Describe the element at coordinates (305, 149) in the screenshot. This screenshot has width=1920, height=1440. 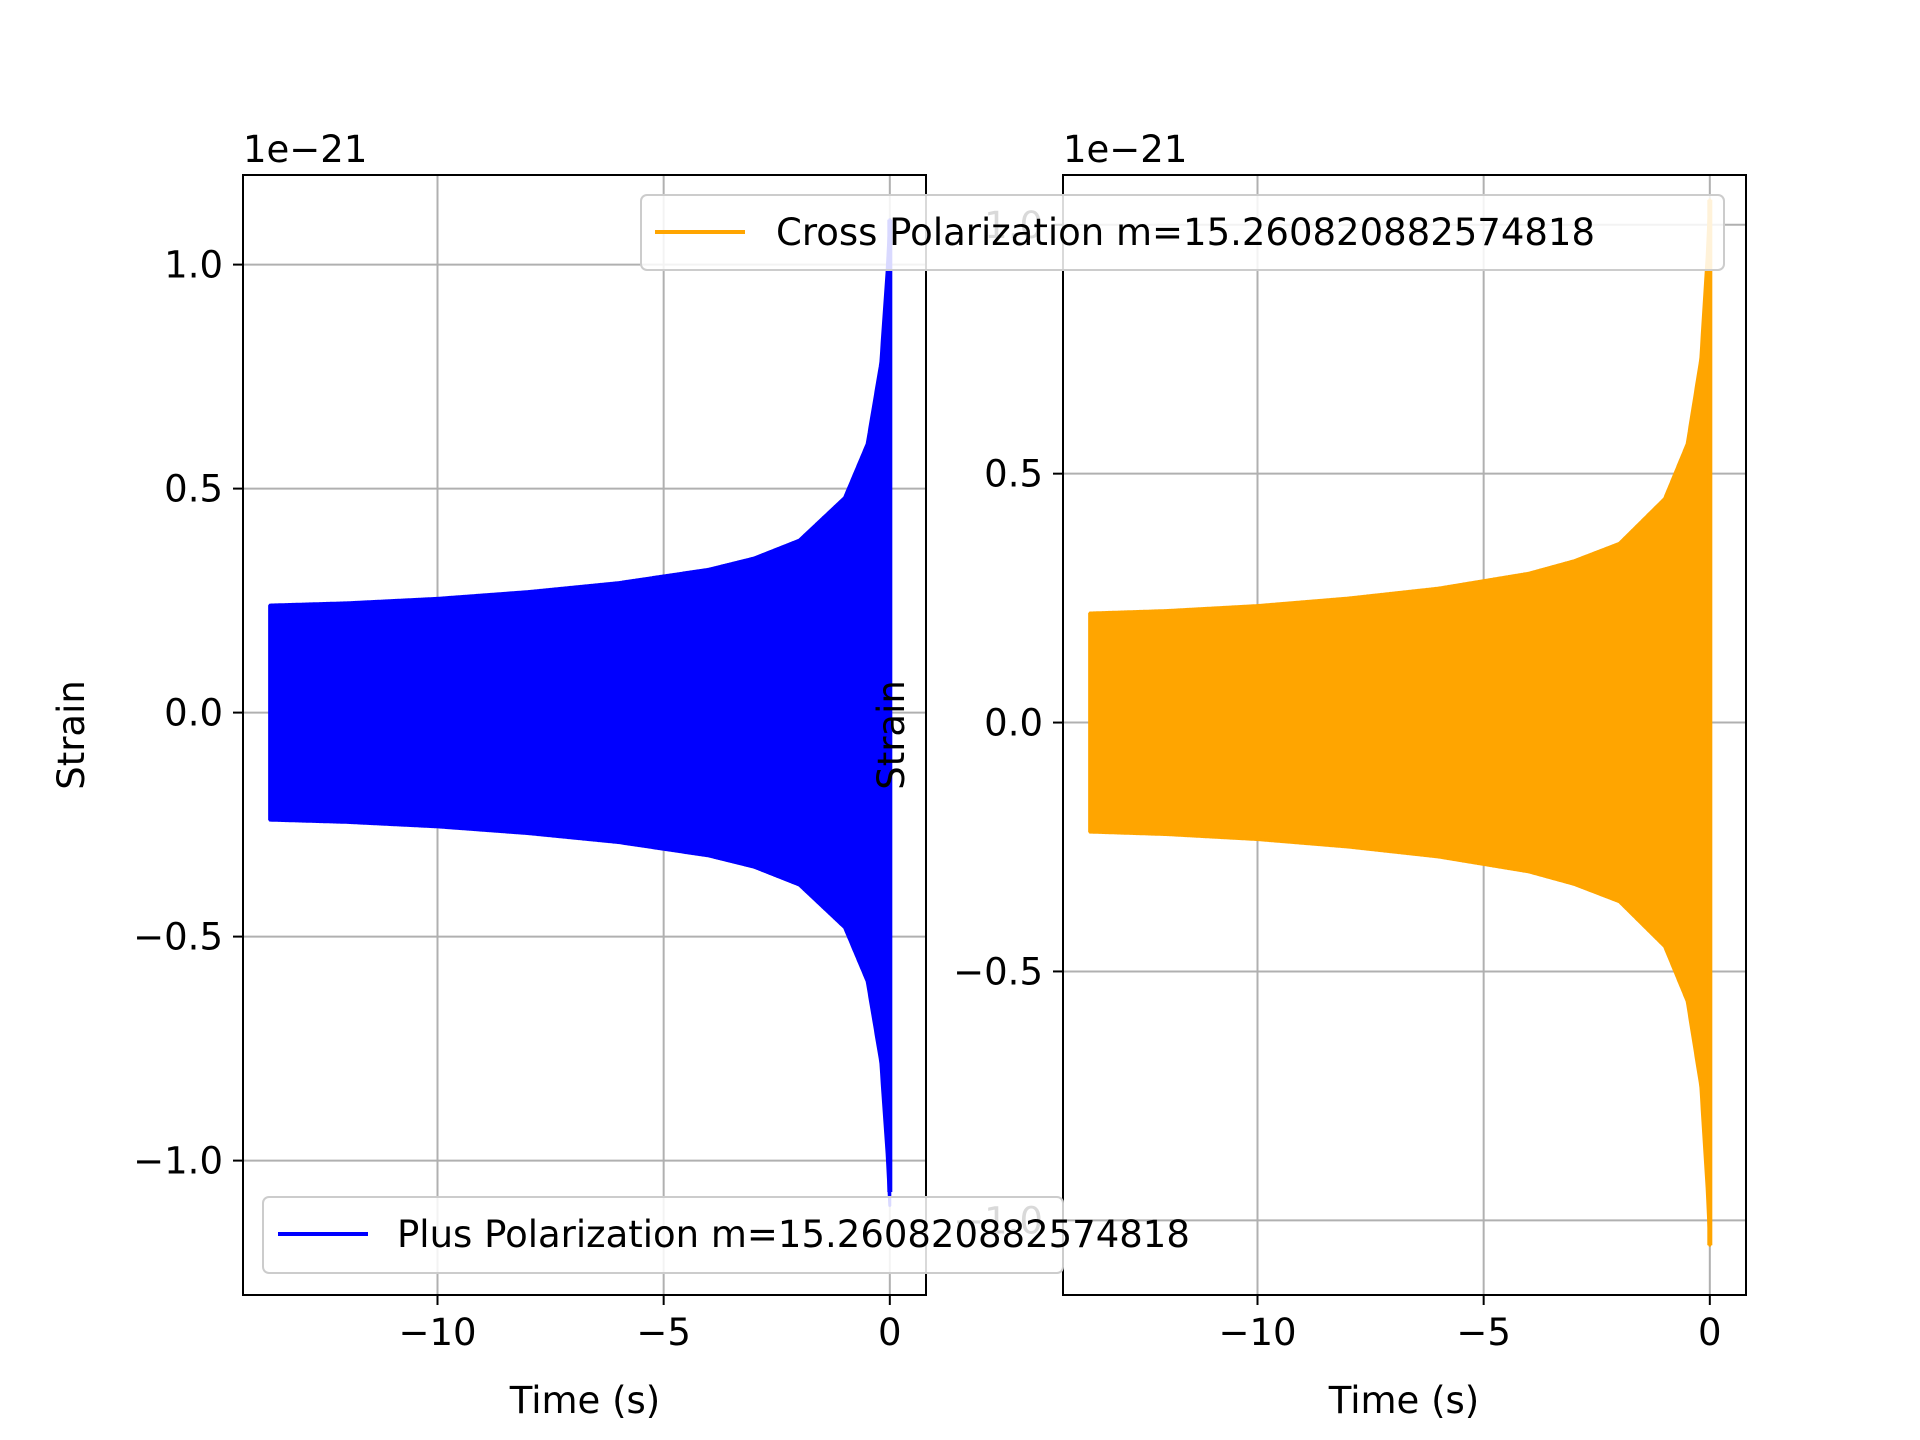
I see `offset-text-left: 1e−21` at that location.